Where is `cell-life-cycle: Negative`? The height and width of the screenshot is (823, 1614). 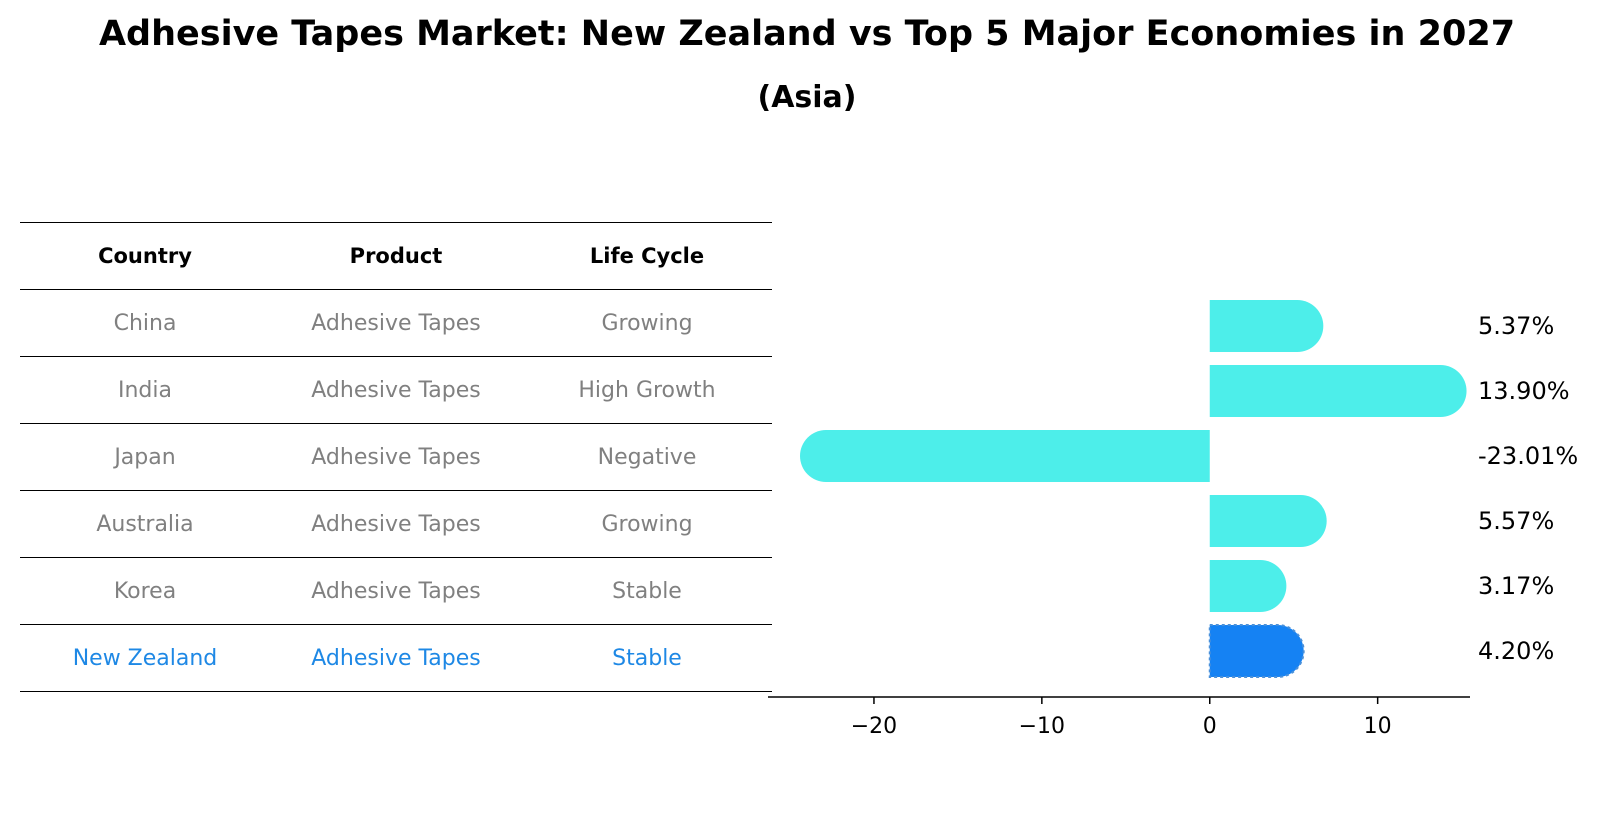
cell-life-cycle: Negative is located at coordinates (647, 457).